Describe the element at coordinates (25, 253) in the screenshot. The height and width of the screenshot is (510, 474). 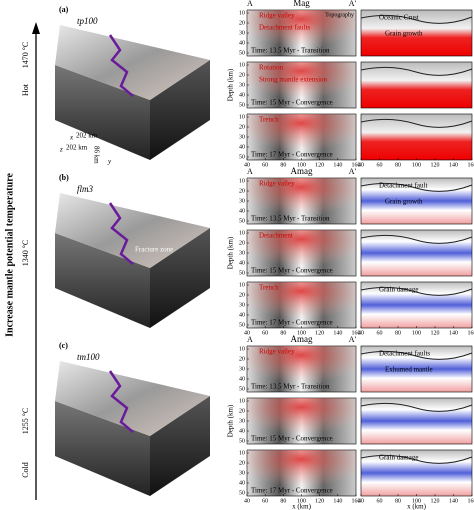
I see `temperature-label: 1340 °C` at that location.